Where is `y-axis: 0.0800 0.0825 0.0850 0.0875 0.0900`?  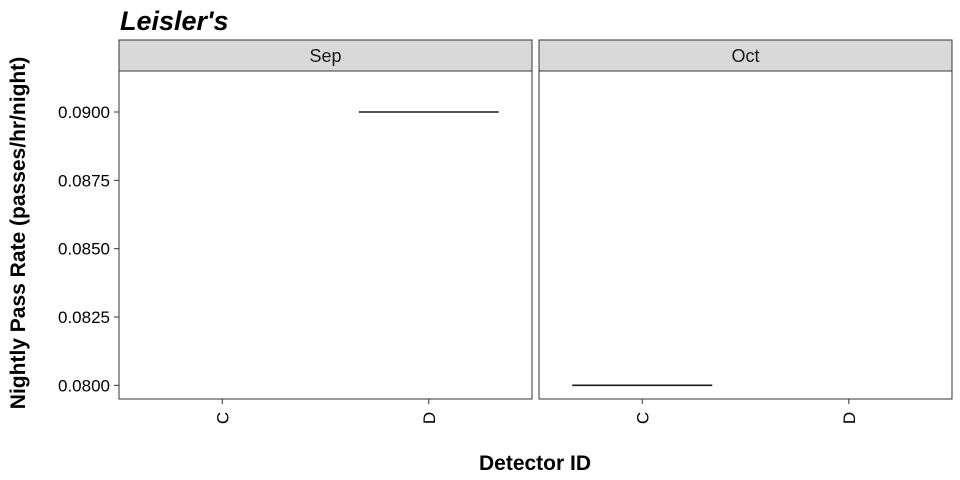
y-axis: 0.0800 0.0825 0.0850 0.0875 0.0900 is located at coordinates (88, 249).